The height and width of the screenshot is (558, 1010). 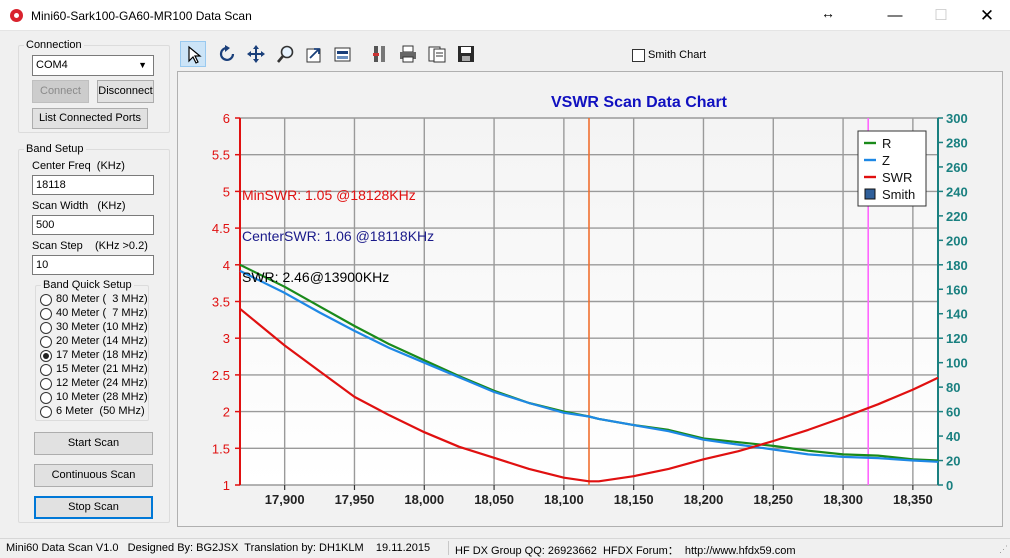 What do you see at coordinates (1003, 549) in the screenshot?
I see `resize-grip-icon: ⋰` at bounding box center [1003, 549].